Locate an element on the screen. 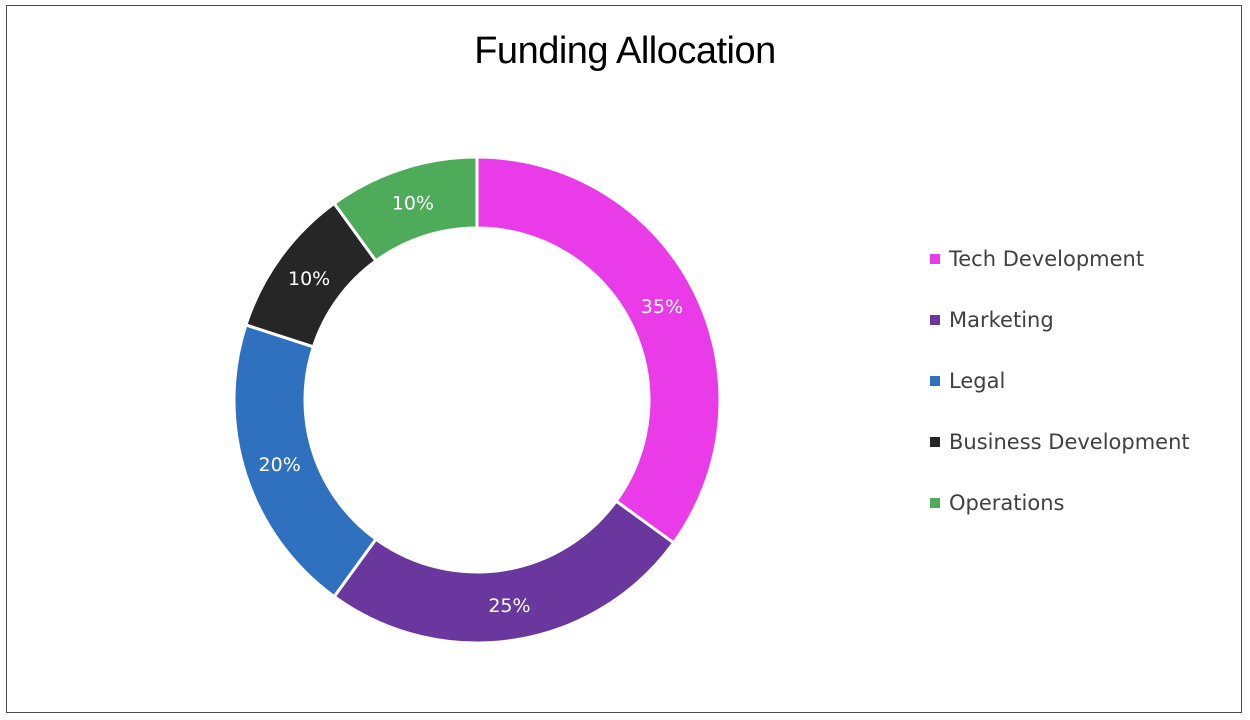  slice-tech-development is located at coordinates (598, 350).